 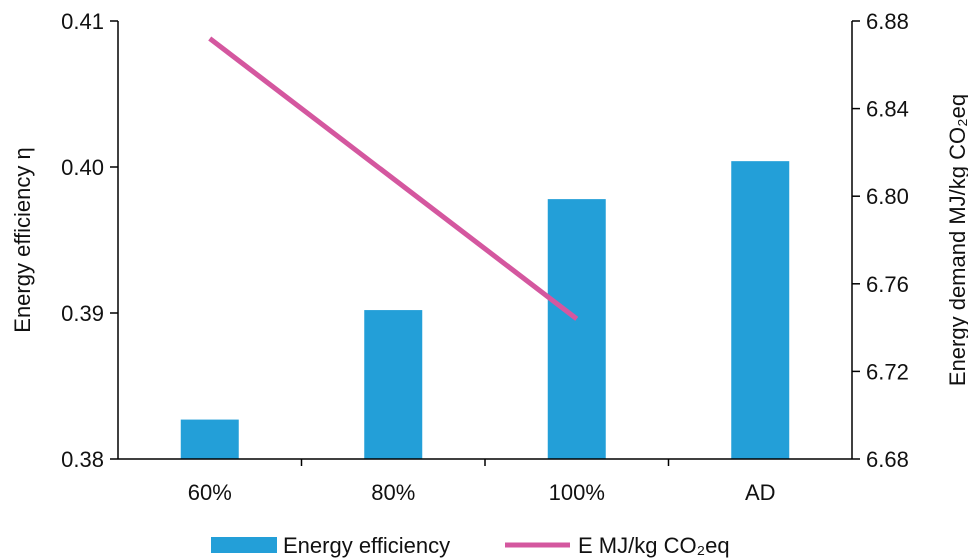 What do you see at coordinates (89, 240) in the screenshot?
I see `left-tick-group: 0.38 0.39 0.40 0.41` at bounding box center [89, 240].